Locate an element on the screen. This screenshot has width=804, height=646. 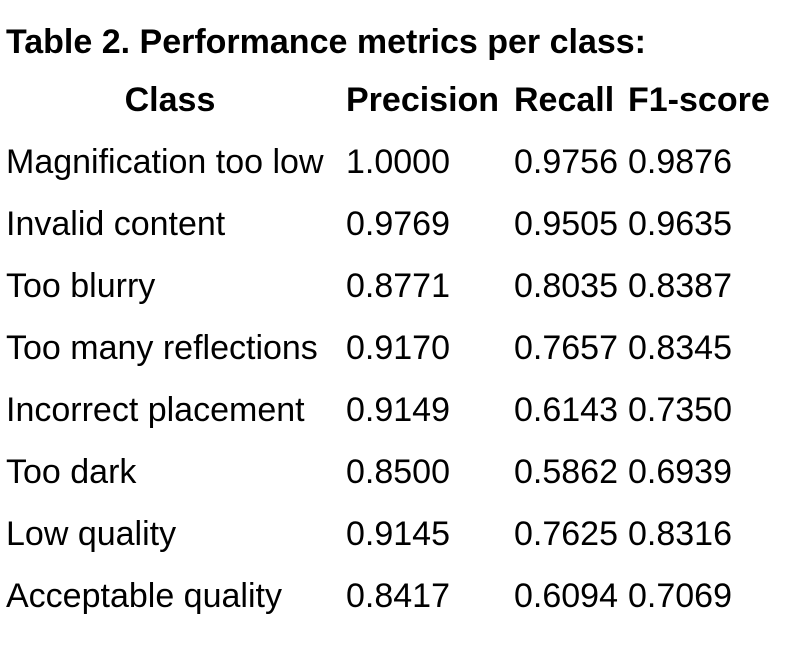
table-row: Invalid content 0.9769 0.9505 0.9635 is located at coordinates (402, 224).